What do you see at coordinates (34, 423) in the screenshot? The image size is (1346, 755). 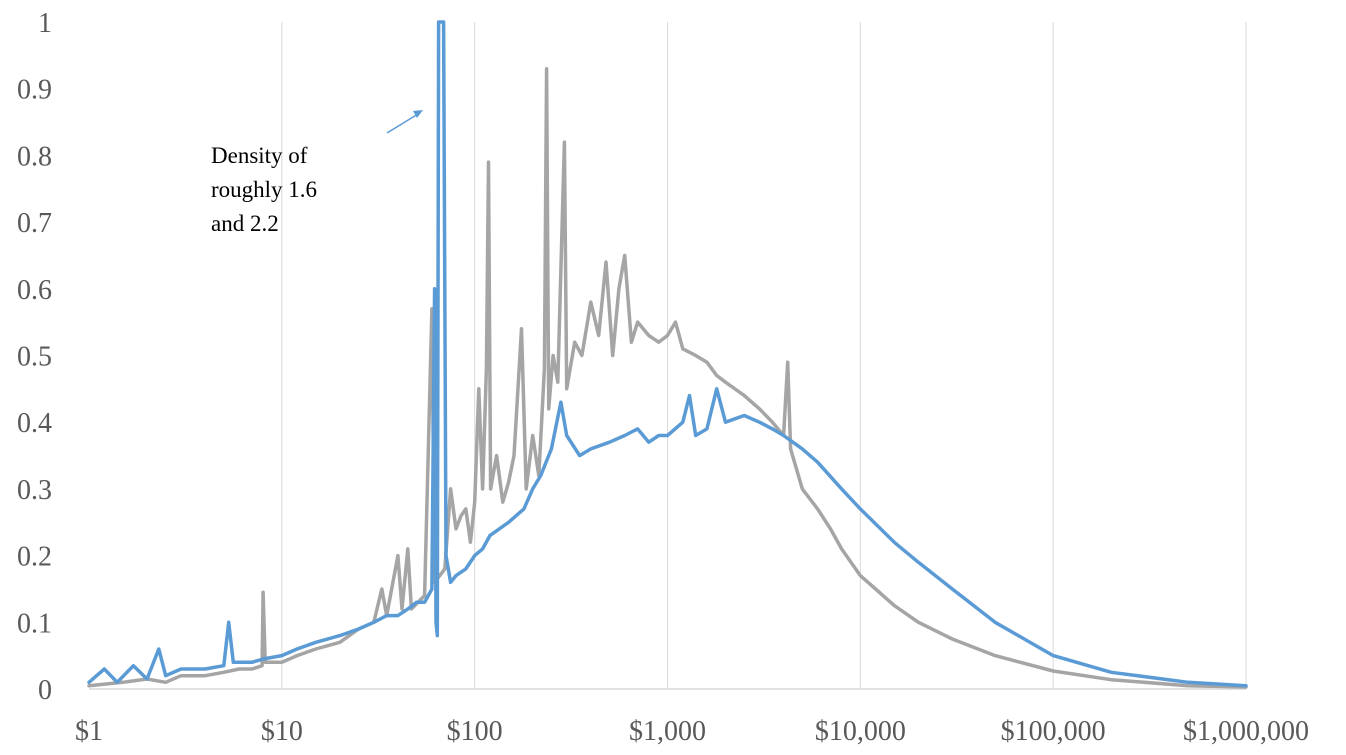 I see `y-tick-label: 0.4` at bounding box center [34, 423].